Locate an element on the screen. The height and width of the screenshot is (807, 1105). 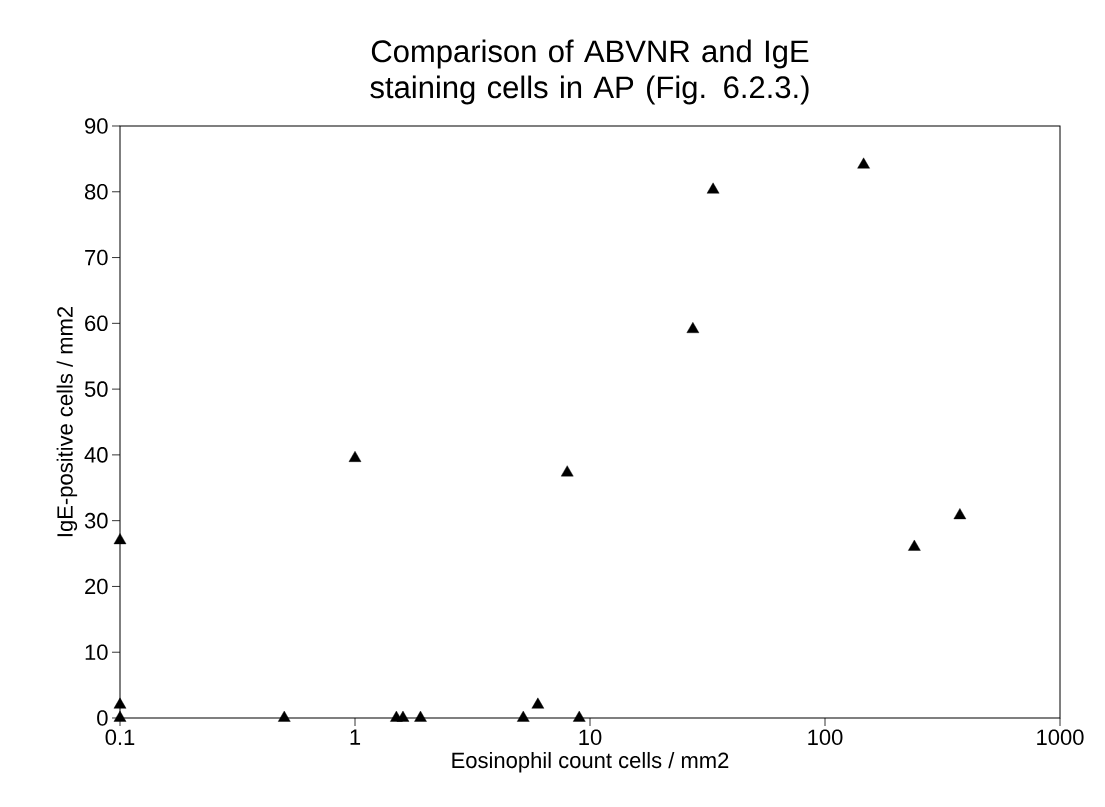
y-tick-label: 0 is located at coordinates (102, 718).